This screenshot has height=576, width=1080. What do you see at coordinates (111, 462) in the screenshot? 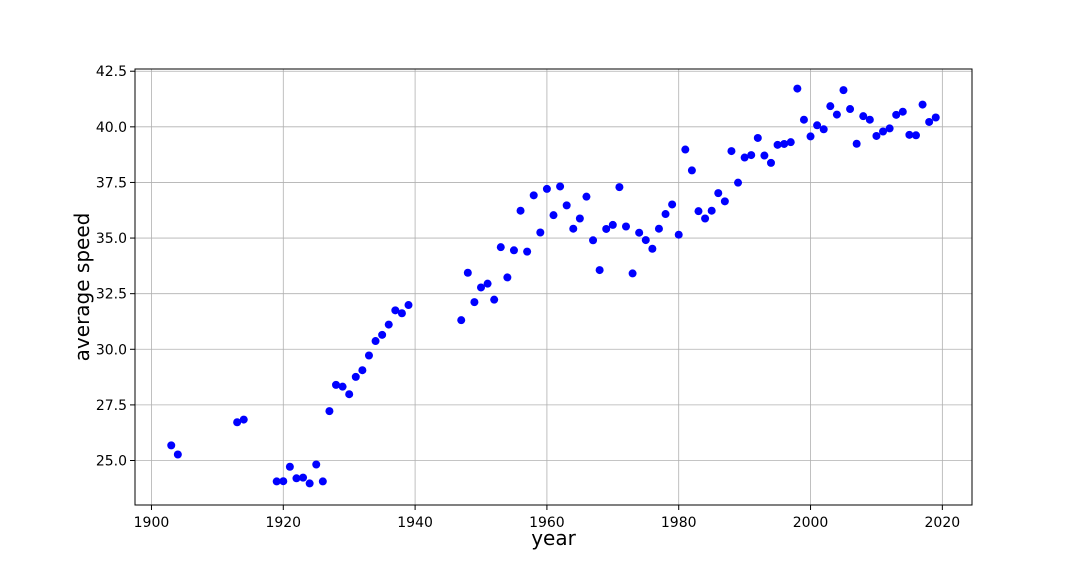
I see `y-tick-label: 25.0` at bounding box center [111, 462].